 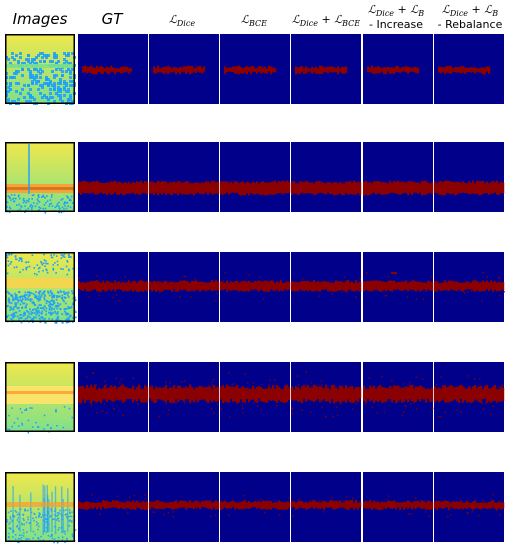 I want to click on header-images: Images, so click(x=40, y=19).